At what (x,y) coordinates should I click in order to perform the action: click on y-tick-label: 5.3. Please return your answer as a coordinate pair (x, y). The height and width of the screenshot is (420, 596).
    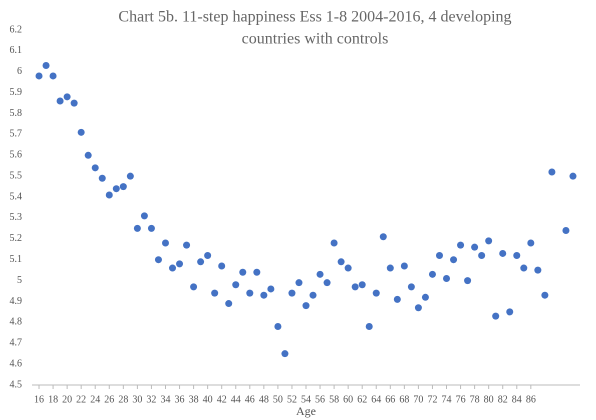
    Looking at the image, I should click on (16, 217).